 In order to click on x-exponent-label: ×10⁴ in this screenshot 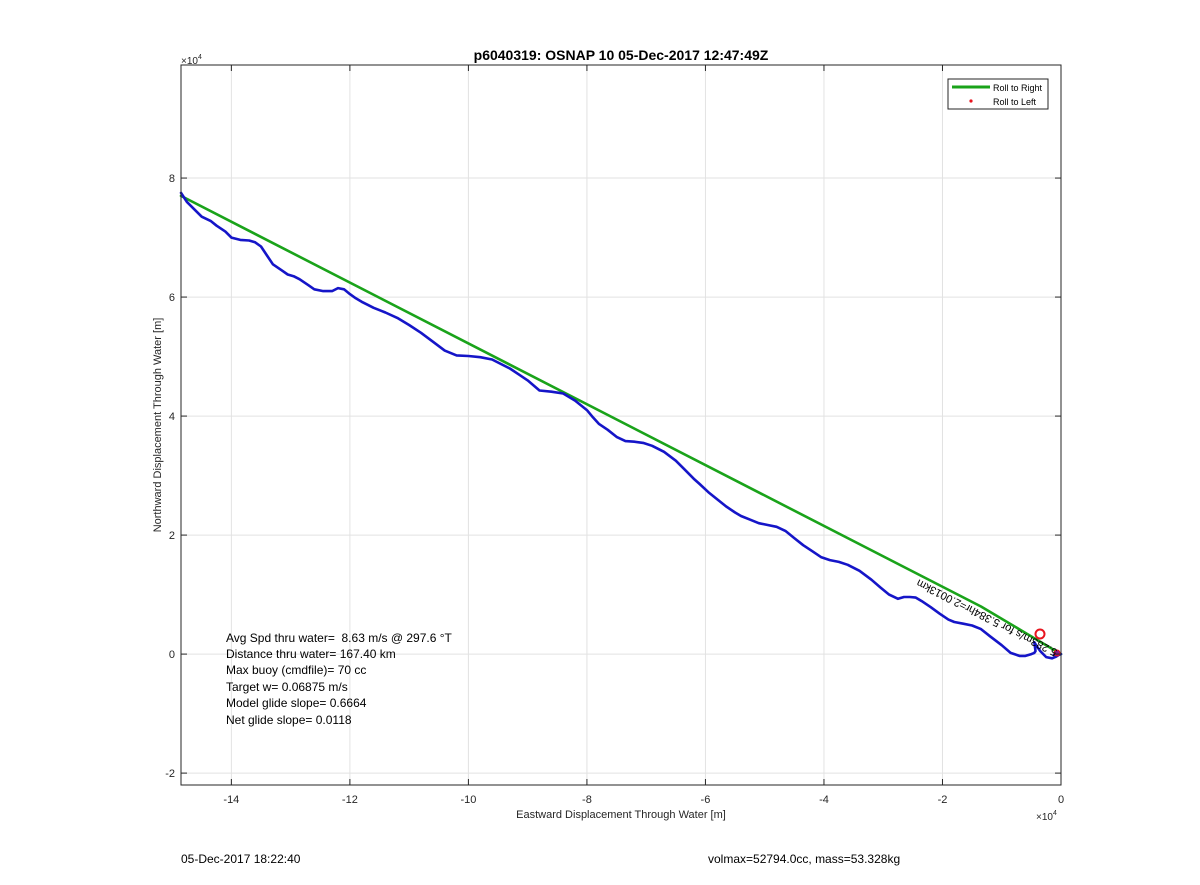, I will do `click(1046, 816)`.